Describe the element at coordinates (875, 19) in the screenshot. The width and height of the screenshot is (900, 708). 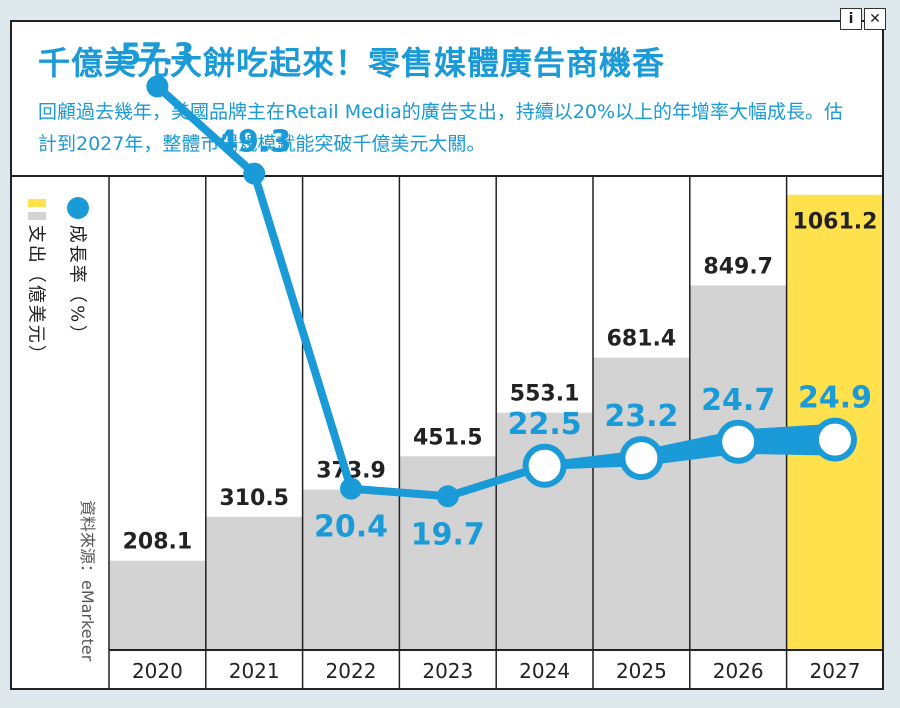
I see `close-icon: ✕` at that location.